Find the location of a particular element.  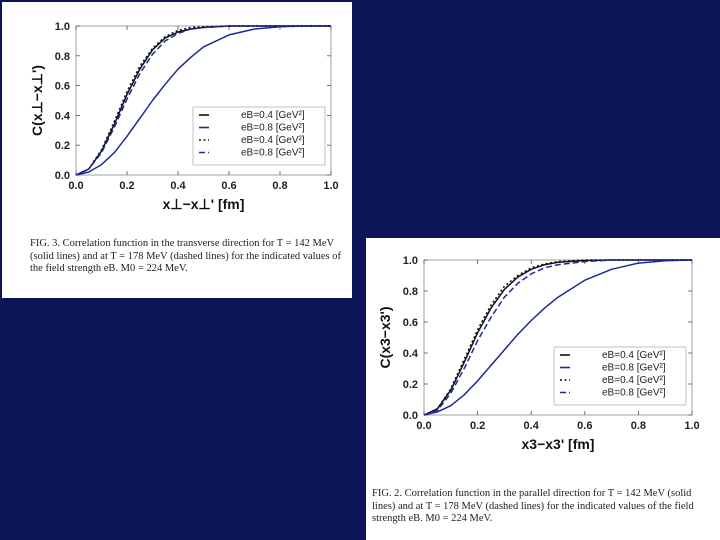

x-axis-label: x3−x3' [fm] is located at coordinates (558, 444).